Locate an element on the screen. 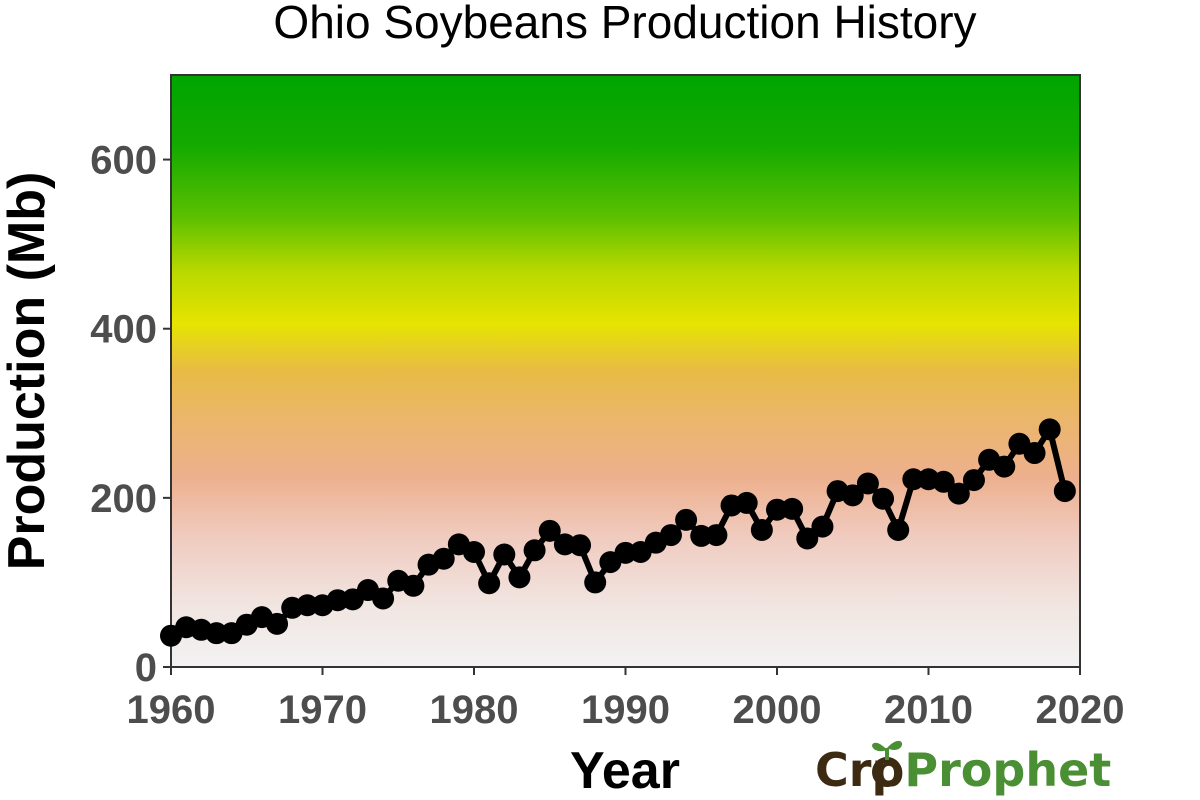 The image size is (1200, 800). x-tick-label: 1980 is located at coordinates (474, 710).